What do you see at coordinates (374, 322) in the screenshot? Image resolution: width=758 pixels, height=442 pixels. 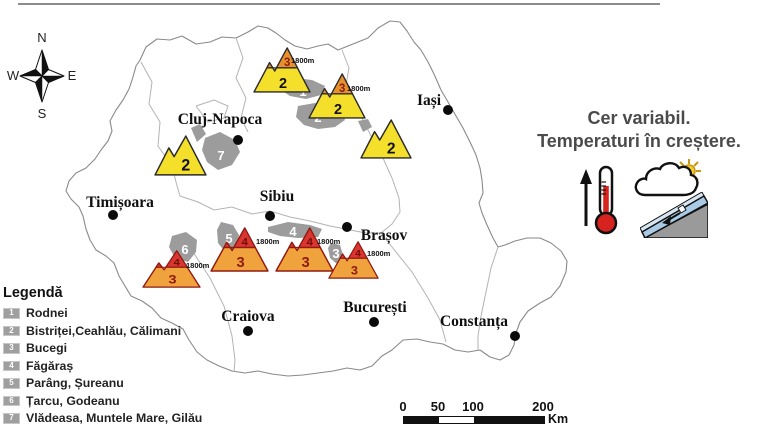 I see `city-dot-bucuresti` at bounding box center [374, 322].